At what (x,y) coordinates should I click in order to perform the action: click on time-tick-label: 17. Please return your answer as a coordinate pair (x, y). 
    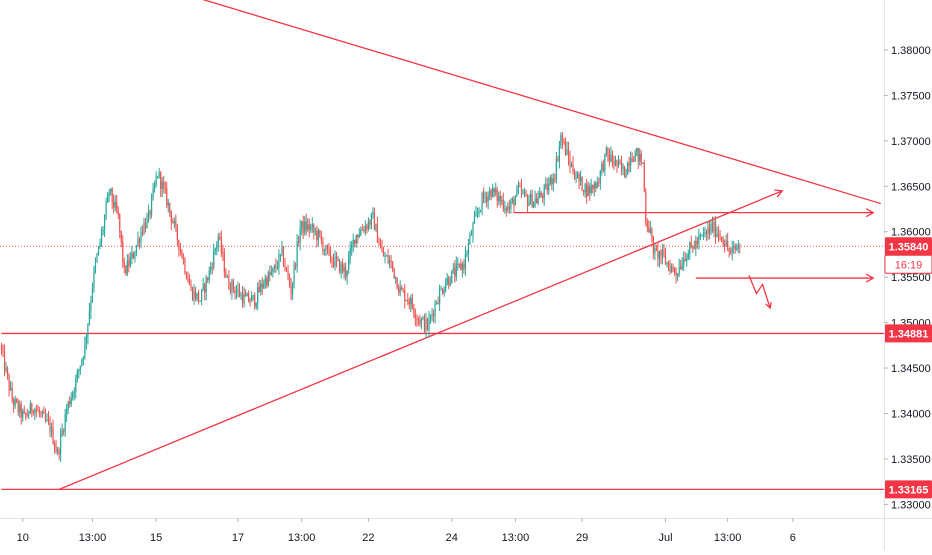
    Looking at the image, I should click on (238, 538).